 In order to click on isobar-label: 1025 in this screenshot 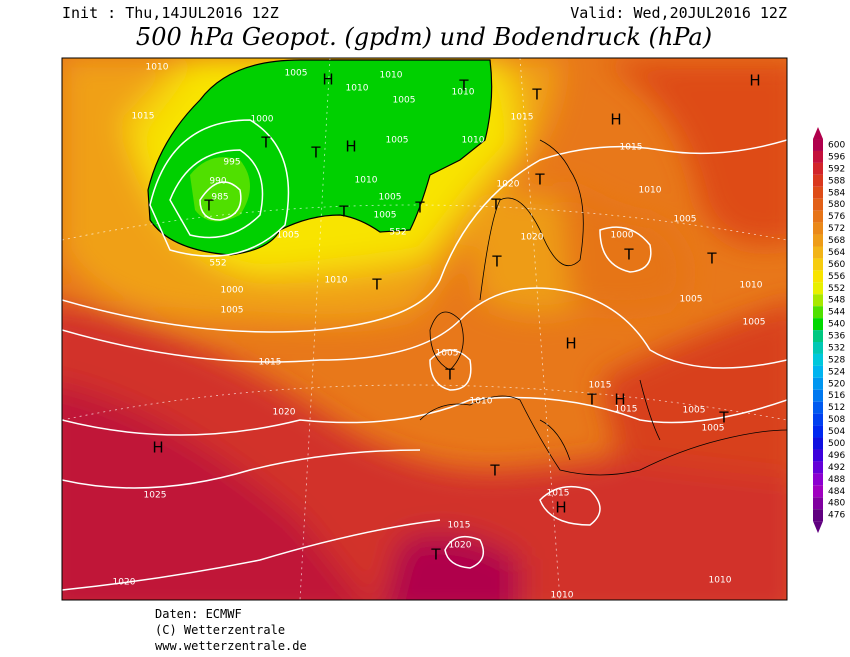, I will do `click(155, 496)`.